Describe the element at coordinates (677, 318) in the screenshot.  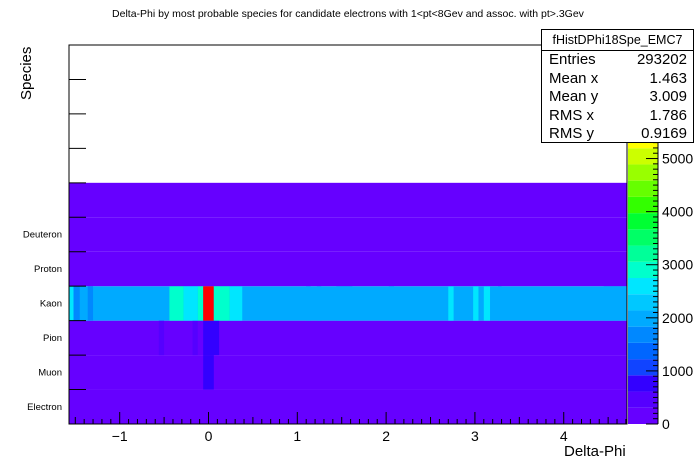
I see `color-scale-label: 2000` at that location.